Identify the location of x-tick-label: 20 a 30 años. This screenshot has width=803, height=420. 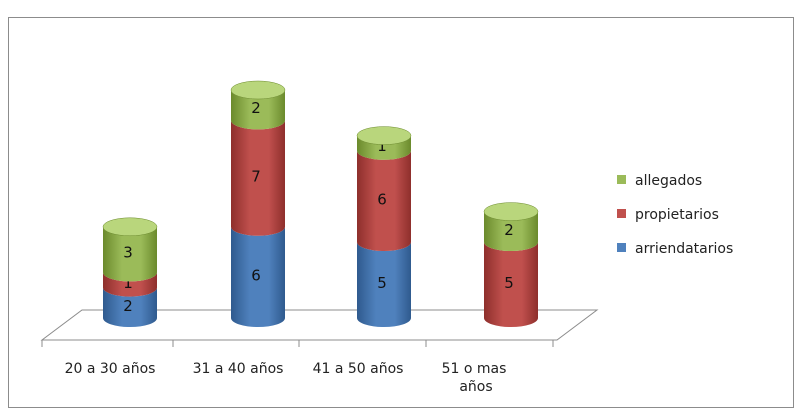
(110, 369).